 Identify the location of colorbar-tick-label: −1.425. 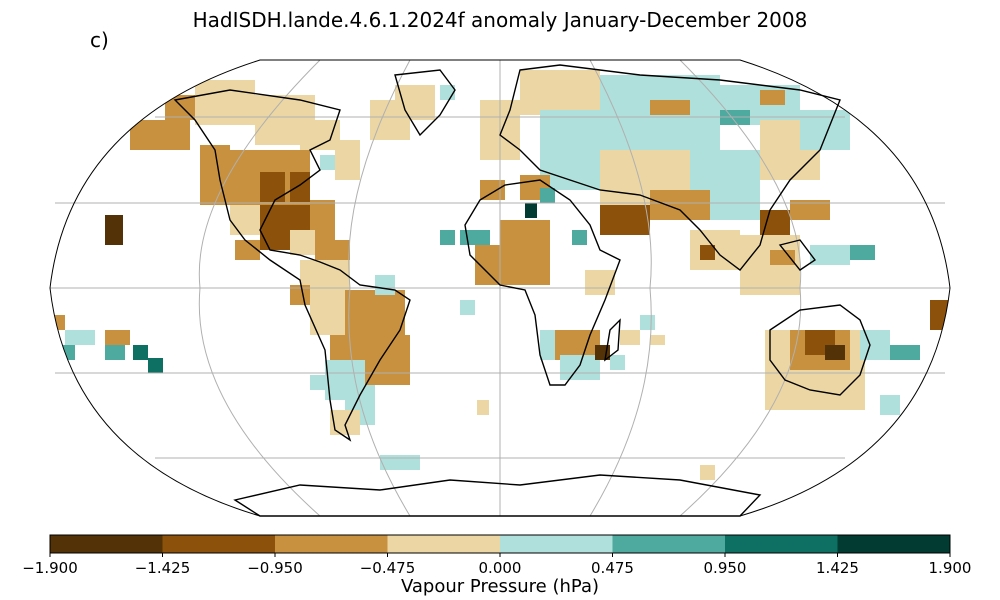
(163, 568).